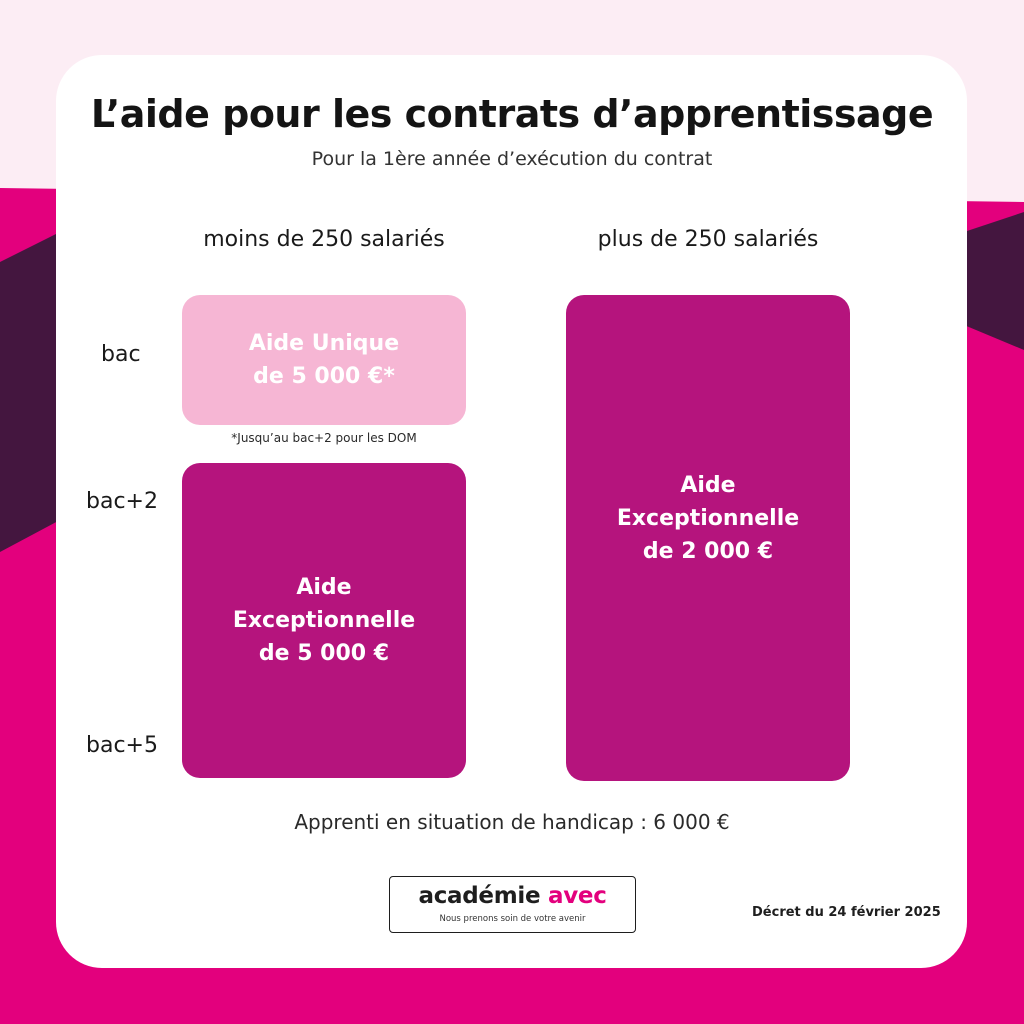 The height and width of the screenshot is (1024, 1024). Describe the element at coordinates (512, 114) in the screenshot. I see `page-title: L’aide pour les contrats d’apprentissage` at that location.